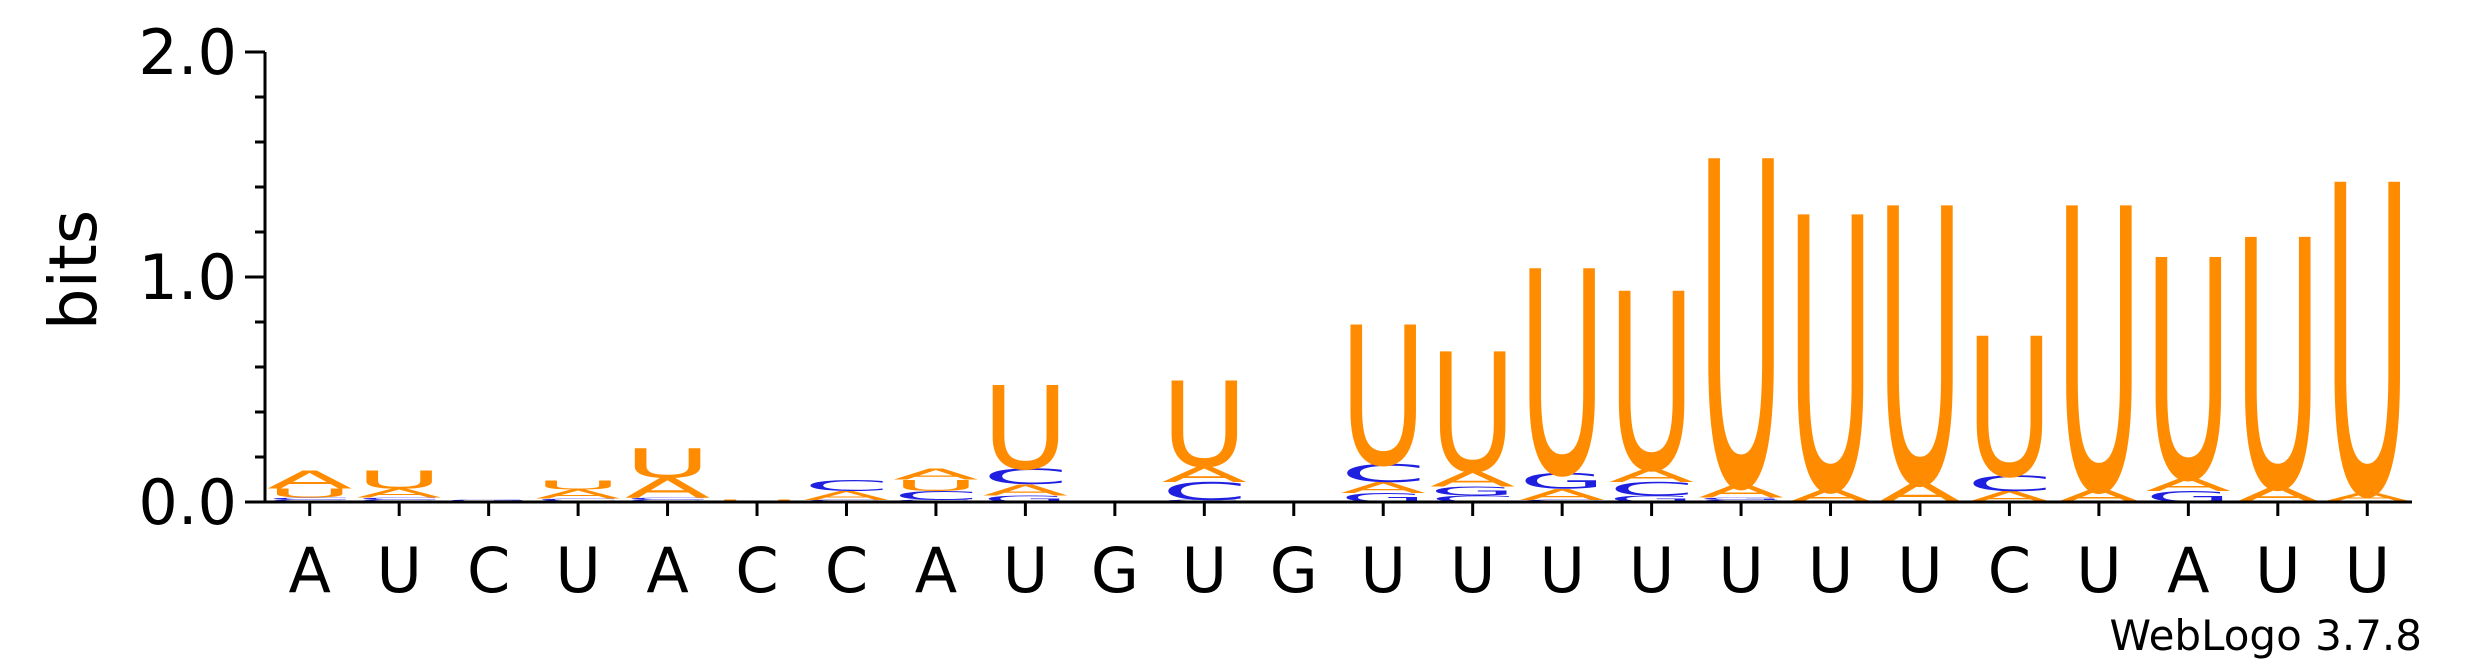 This screenshot has width=2475, height=667. Describe the element at coordinates (1115, 570) in the screenshot. I see `x-tick-label: G` at that location.